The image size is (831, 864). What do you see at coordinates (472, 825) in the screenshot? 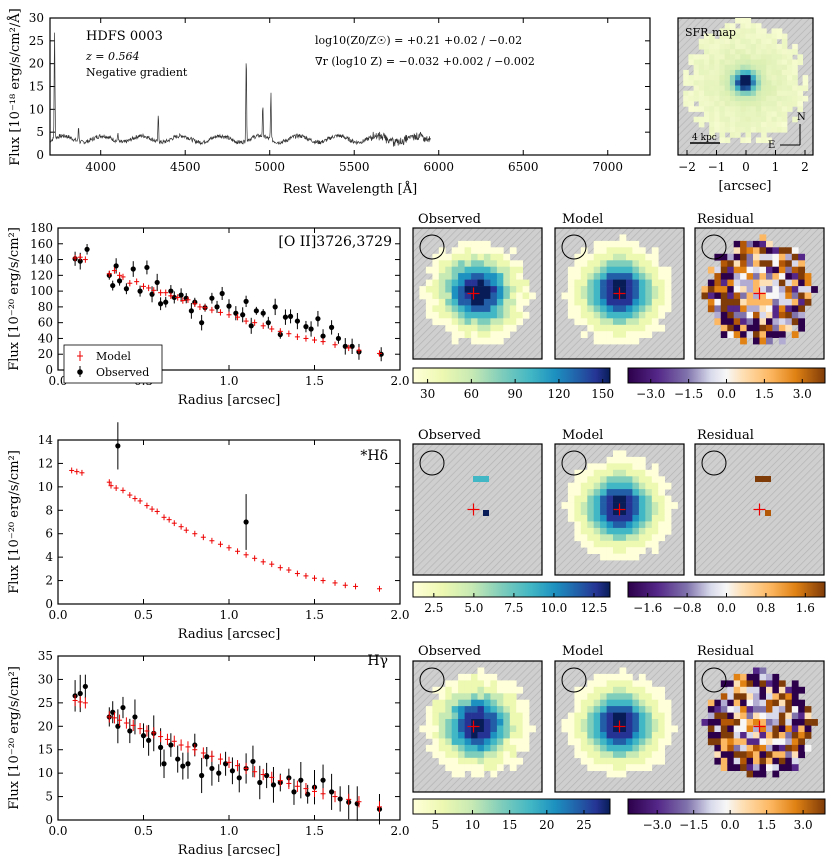
I see `colorbar-tick-label: 10` at bounding box center [472, 825].